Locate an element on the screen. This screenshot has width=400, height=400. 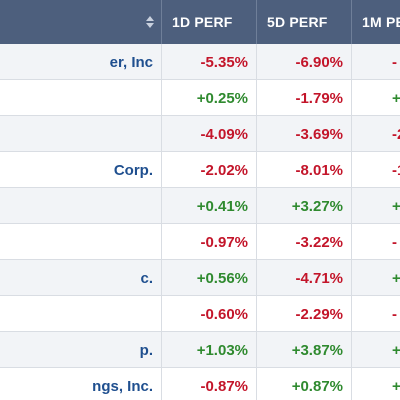
perf-1d-cell: +1.03% is located at coordinates (209, 350).